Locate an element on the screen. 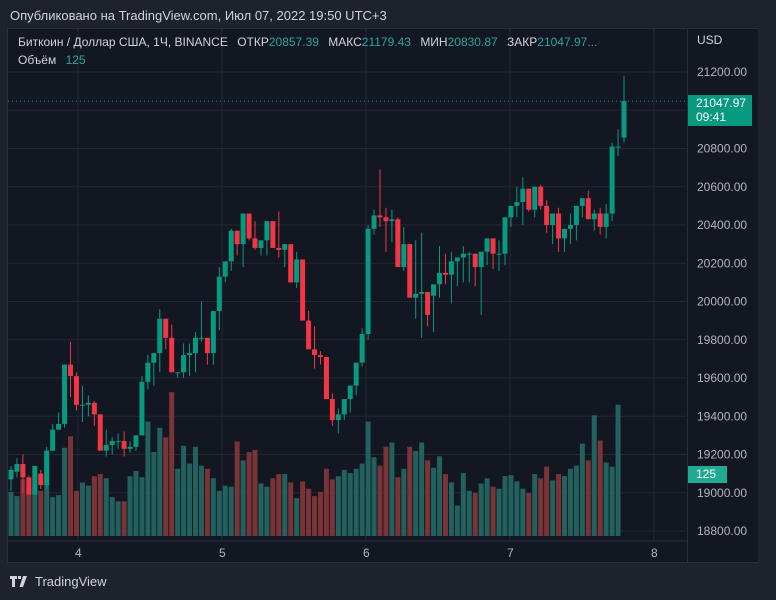  price-tick-label: 18800.00 is located at coordinates (722, 531).